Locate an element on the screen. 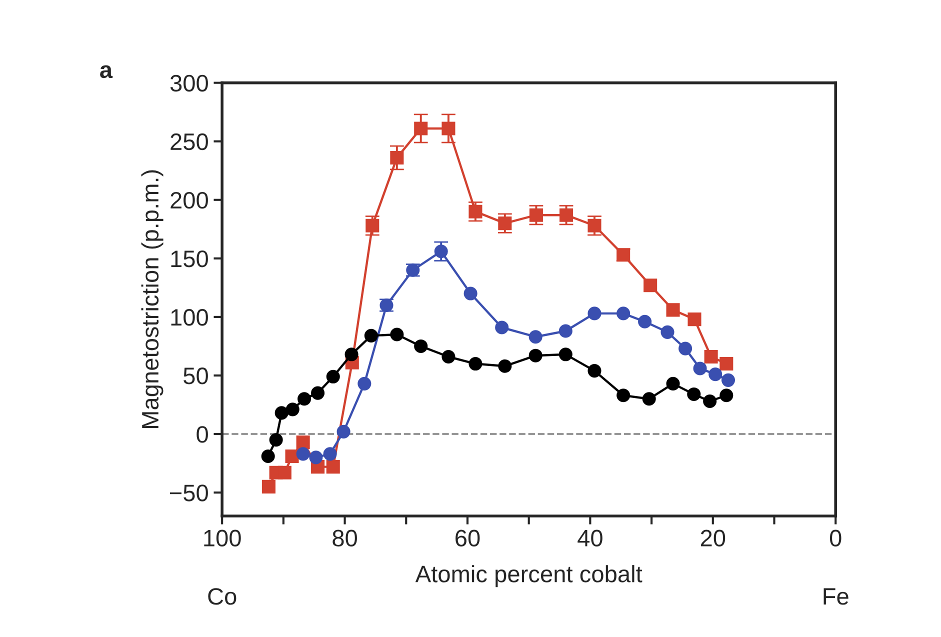  y-tick-label: 300 is located at coordinates (189, 83).